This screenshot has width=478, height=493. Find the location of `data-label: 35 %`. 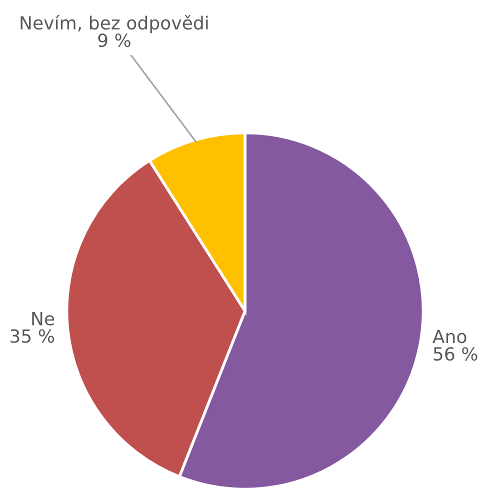

data-label: 35 % is located at coordinates (32, 336).